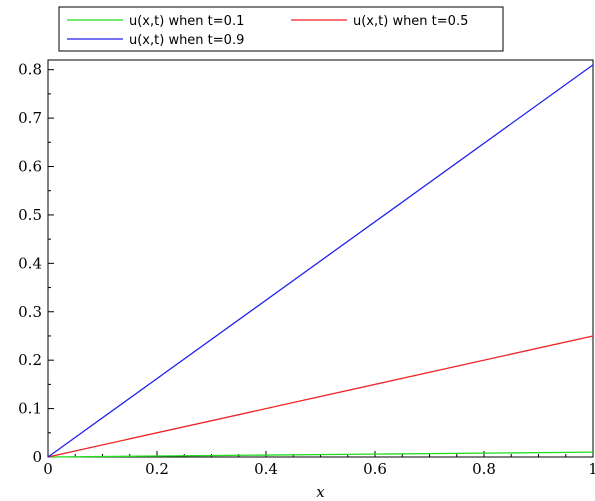 Image resolution: width=595 pixels, height=501 pixels. I want to click on y-tick-label: 0, so click(37, 457).